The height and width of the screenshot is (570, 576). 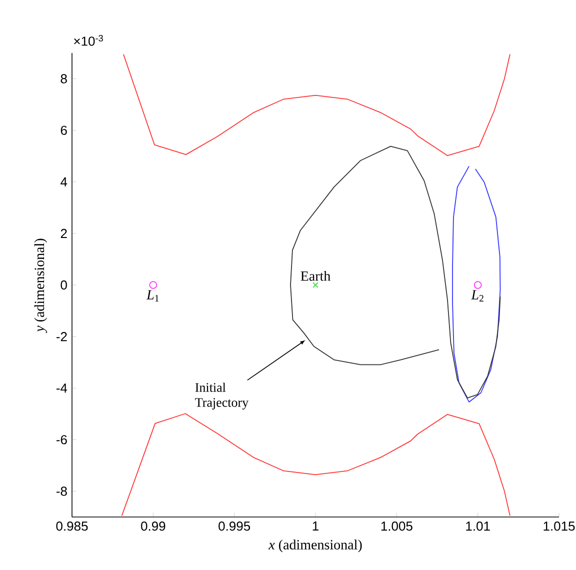 I want to click on y-tick-label: 8, so click(x=63, y=79).